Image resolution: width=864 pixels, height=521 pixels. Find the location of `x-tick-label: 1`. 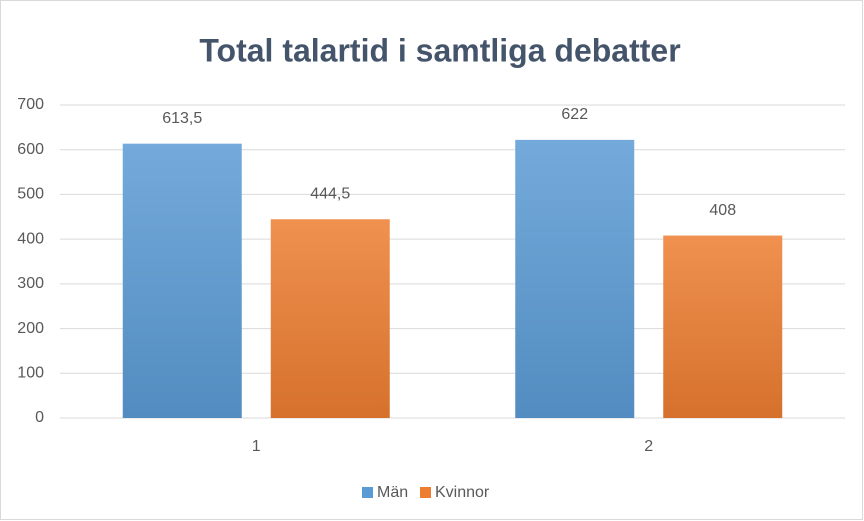

x-tick-label: 1 is located at coordinates (256, 446).